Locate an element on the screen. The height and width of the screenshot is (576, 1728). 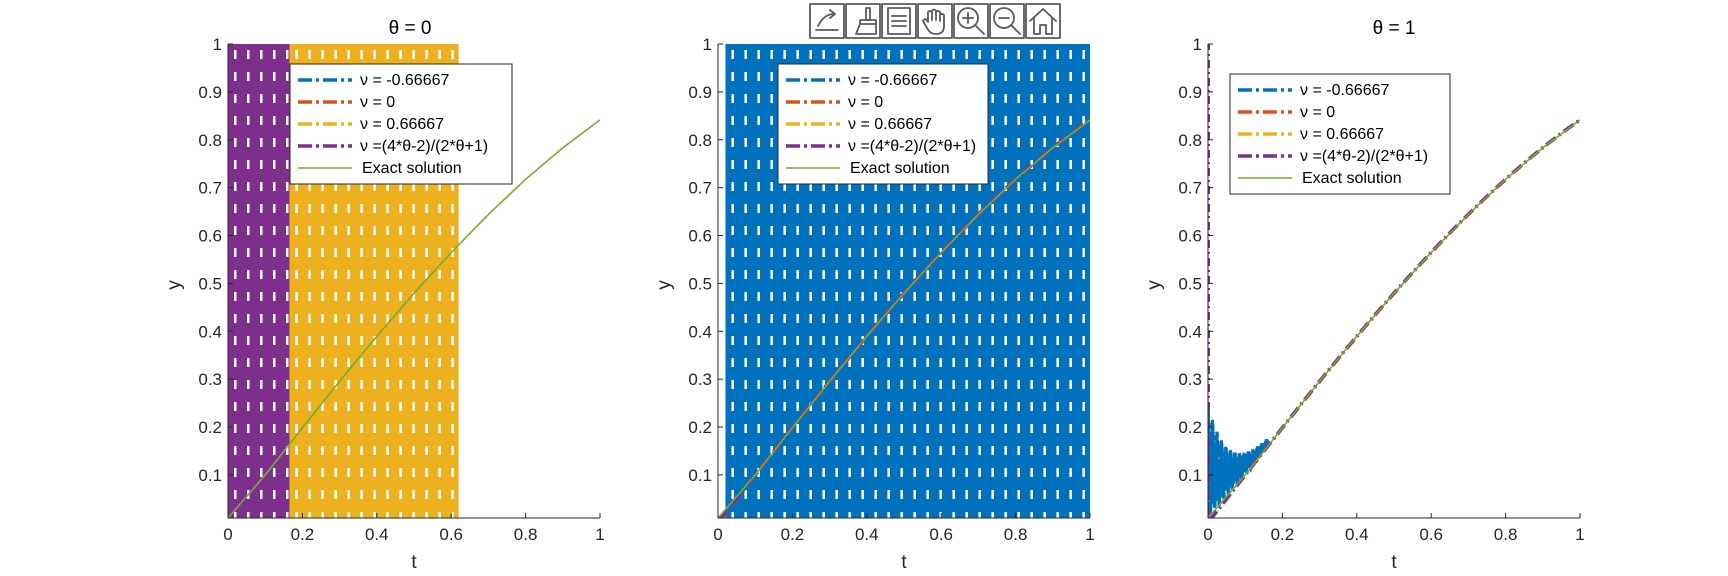
datatip-icon is located at coordinates (899, 21).